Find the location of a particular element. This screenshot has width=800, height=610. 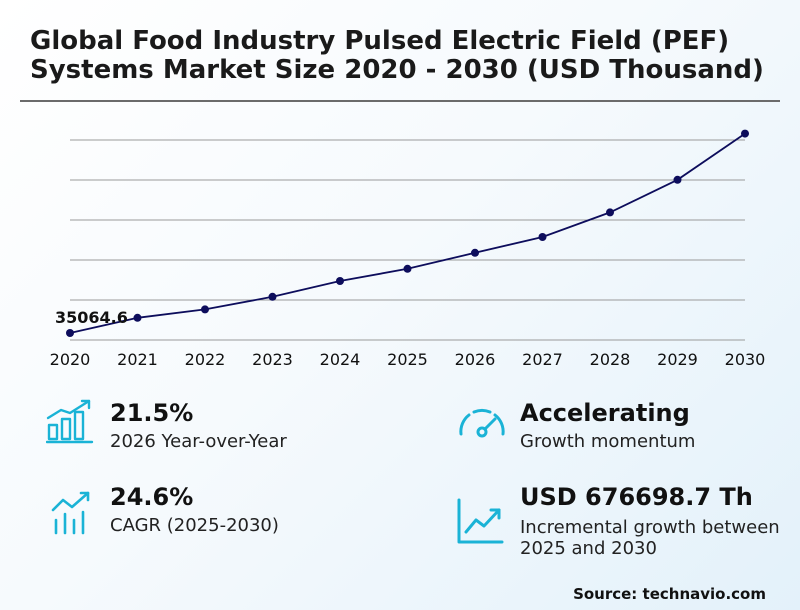

x-tick-label-2025: 2025 is located at coordinates (407, 359).